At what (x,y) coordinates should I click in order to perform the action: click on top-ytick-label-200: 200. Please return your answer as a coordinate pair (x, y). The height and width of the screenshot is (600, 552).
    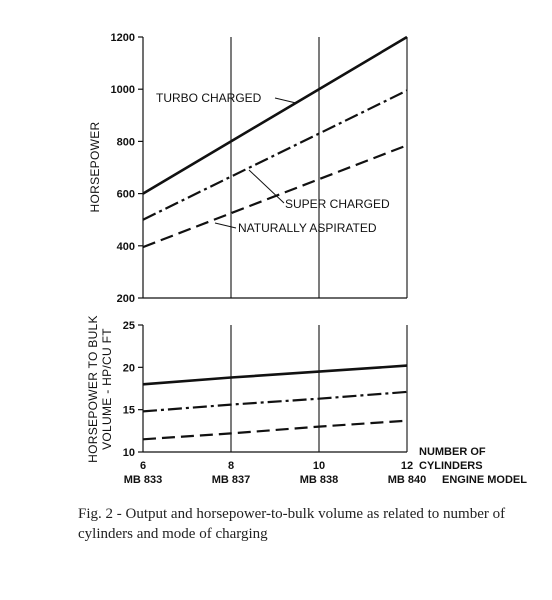
    Looking at the image, I should click on (126, 299).